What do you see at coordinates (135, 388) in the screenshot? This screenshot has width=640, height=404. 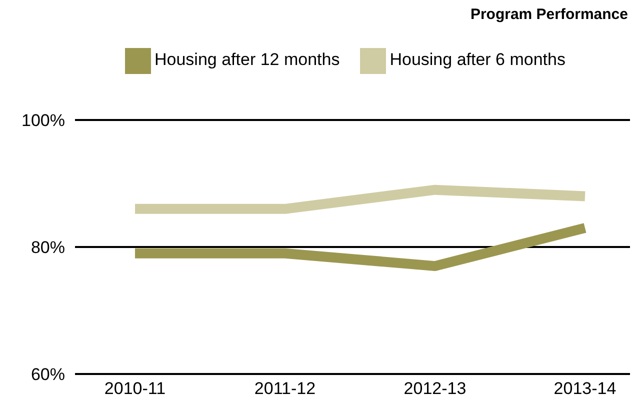 I see `x-tick-label: 2010-11` at bounding box center [135, 388].